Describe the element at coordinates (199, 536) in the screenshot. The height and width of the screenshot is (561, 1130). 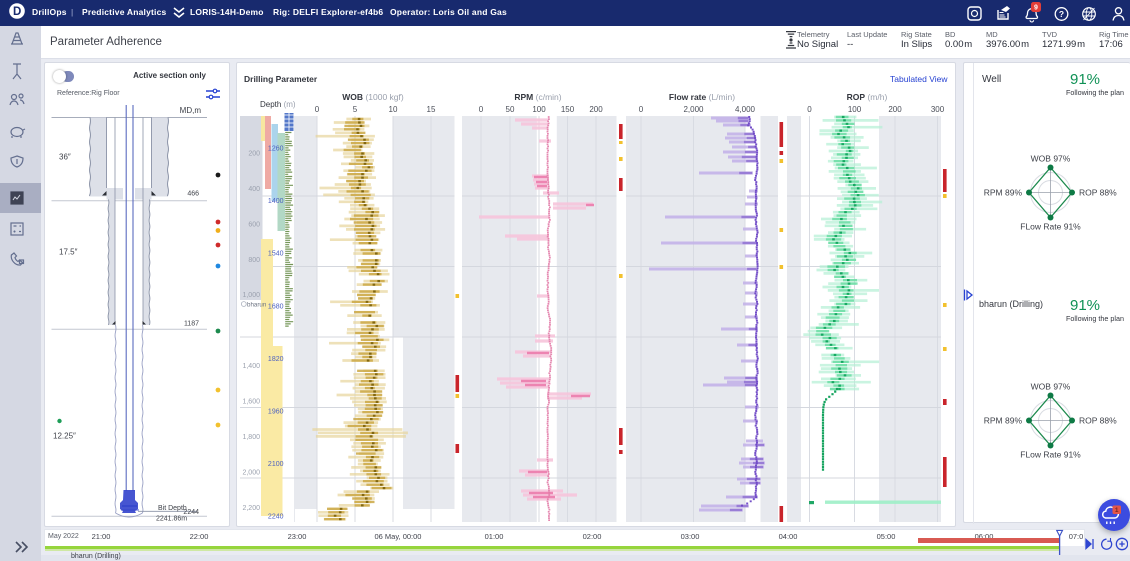
I see `svg-text: 22:00` at that location.